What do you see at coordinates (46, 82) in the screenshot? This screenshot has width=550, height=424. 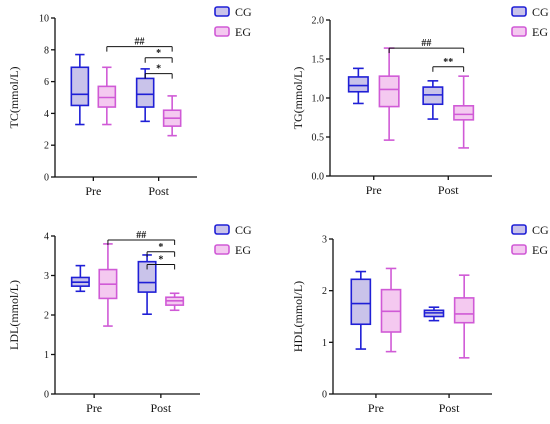 I see `y-tick-label: 6` at bounding box center [46, 82].